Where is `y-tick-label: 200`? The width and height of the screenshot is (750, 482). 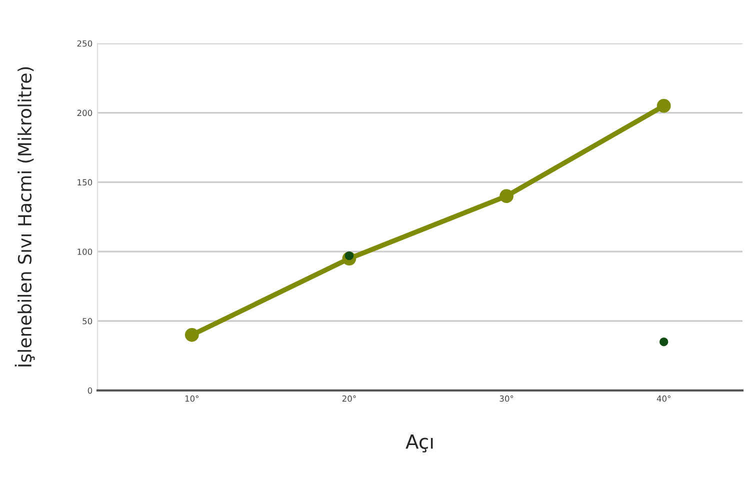 y-tick-label: 200 is located at coordinates (84, 113).